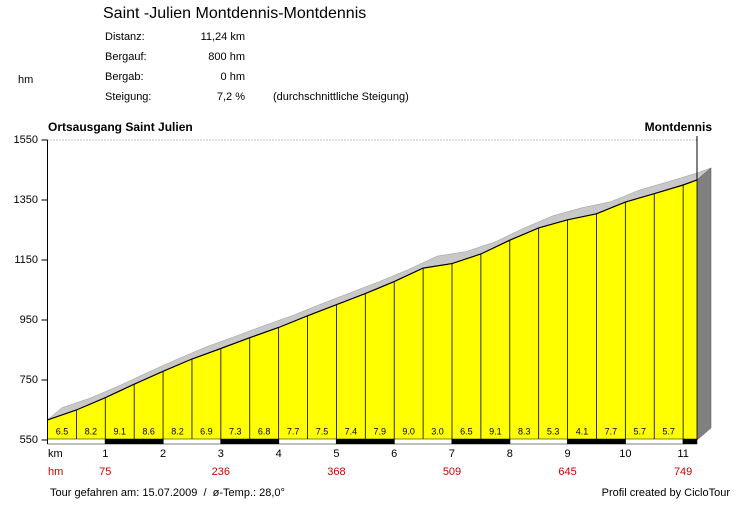 The image size is (750, 505). What do you see at coordinates (336, 472) in the screenshot?
I see `hm-label: 368` at bounding box center [336, 472].